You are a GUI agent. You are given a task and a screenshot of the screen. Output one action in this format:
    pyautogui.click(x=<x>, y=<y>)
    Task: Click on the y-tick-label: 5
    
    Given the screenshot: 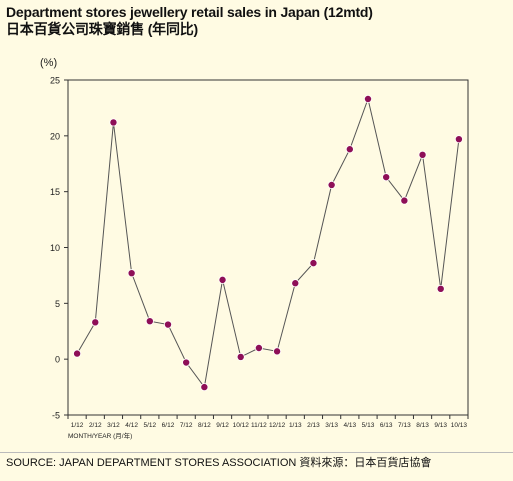 What is the action you would take?
    pyautogui.click(x=57, y=304)
    